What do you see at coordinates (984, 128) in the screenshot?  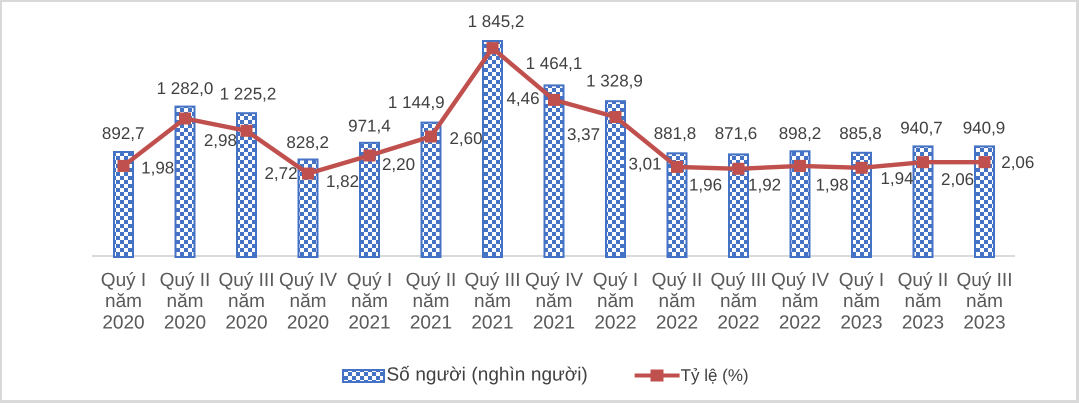 I see `svg-text: 940,9` at bounding box center [984, 128].